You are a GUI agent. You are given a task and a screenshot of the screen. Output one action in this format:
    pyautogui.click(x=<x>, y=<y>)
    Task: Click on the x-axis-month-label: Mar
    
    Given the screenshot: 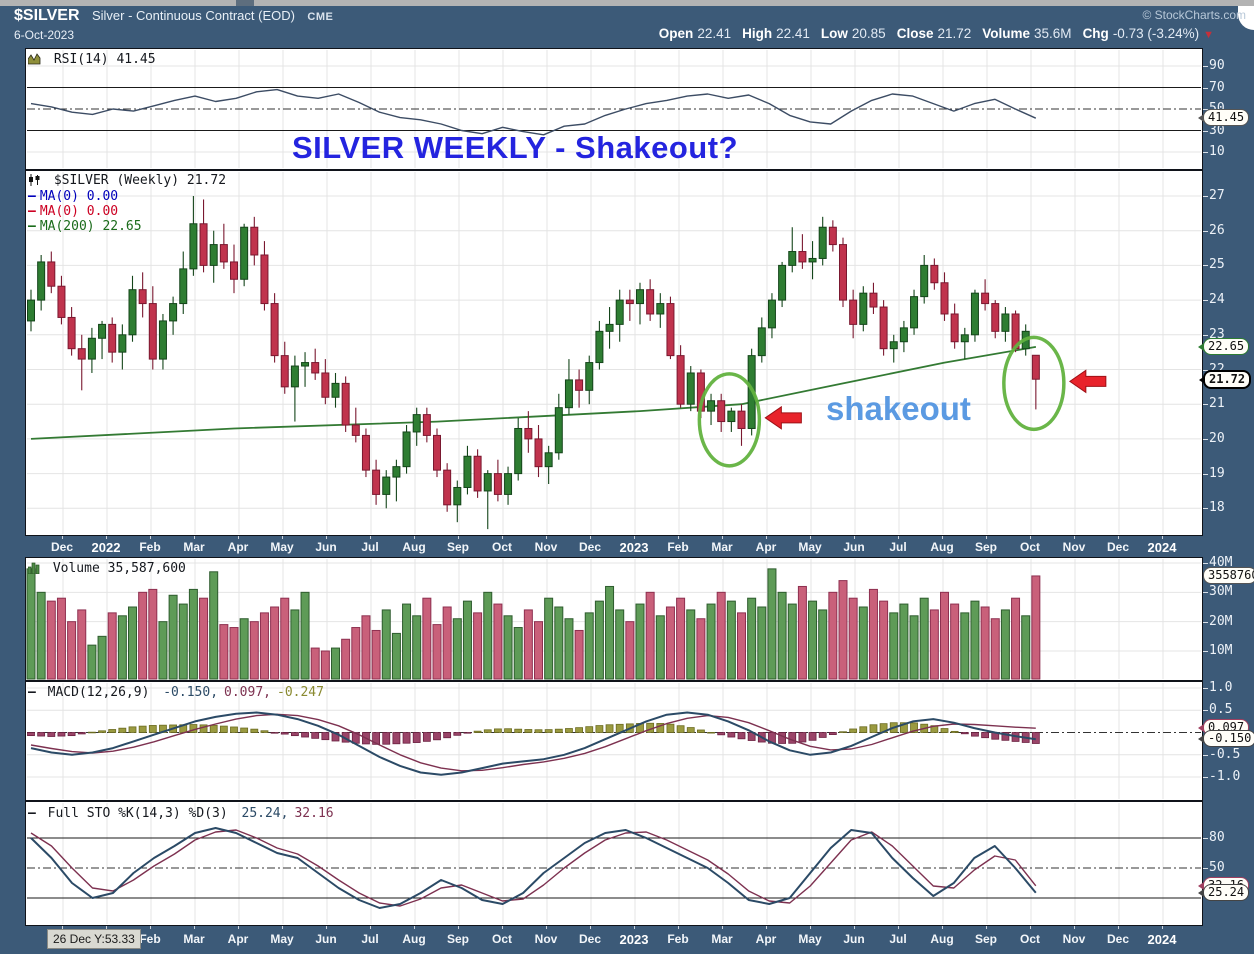 What is the action you would take?
    pyautogui.click(x=194, y=547)
    